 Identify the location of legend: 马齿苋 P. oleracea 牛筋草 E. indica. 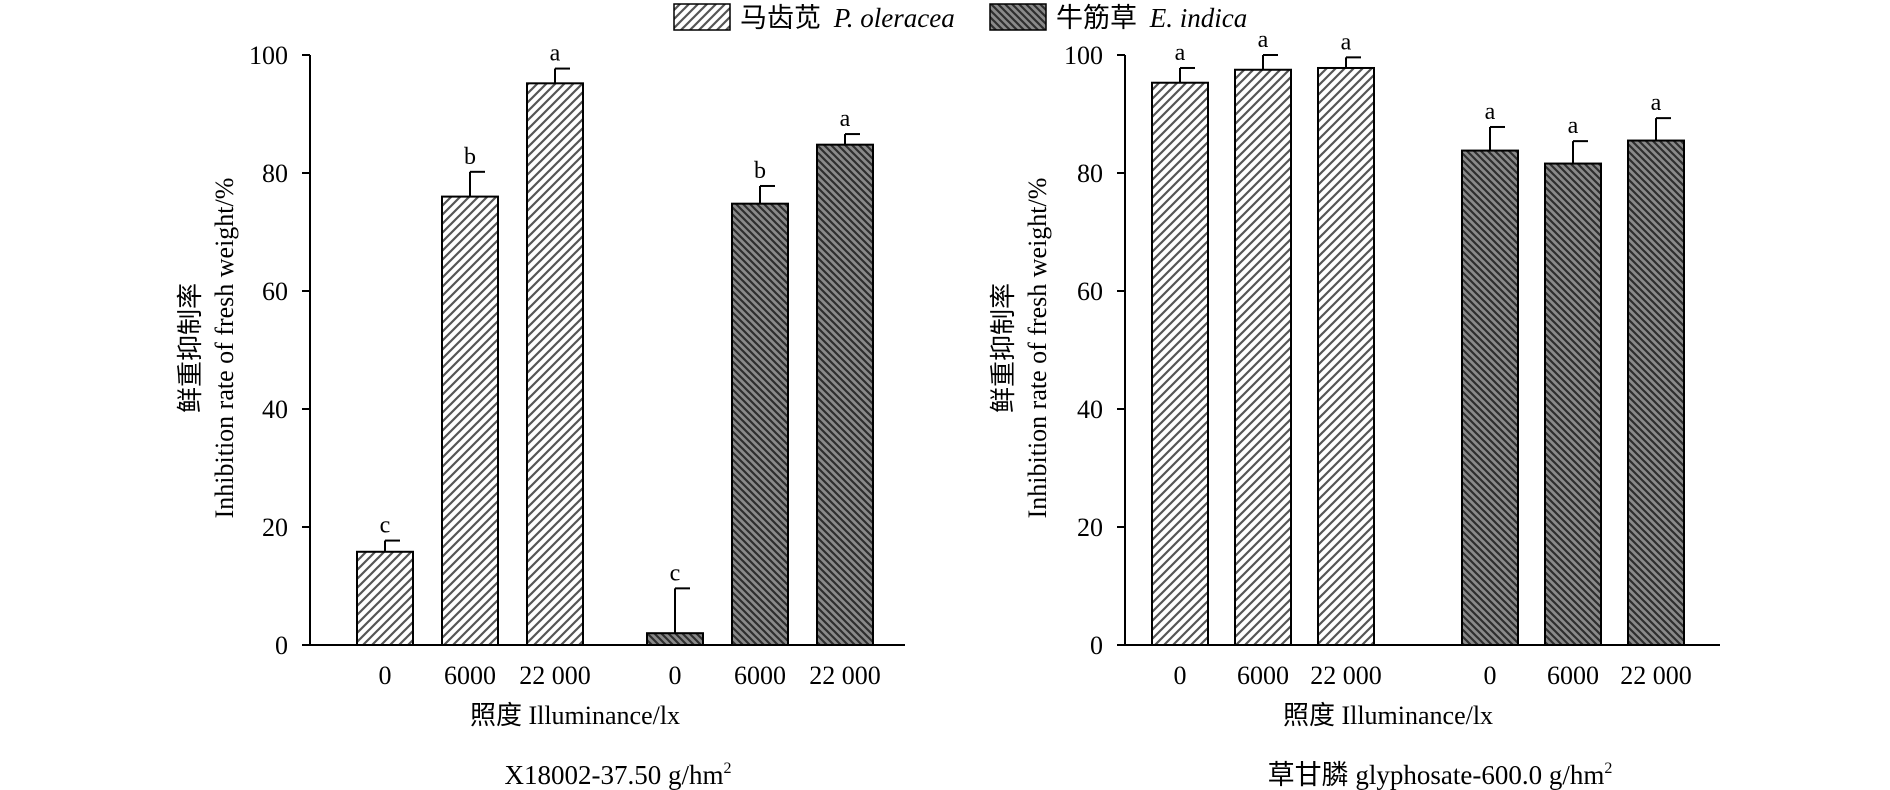
(960, 18).